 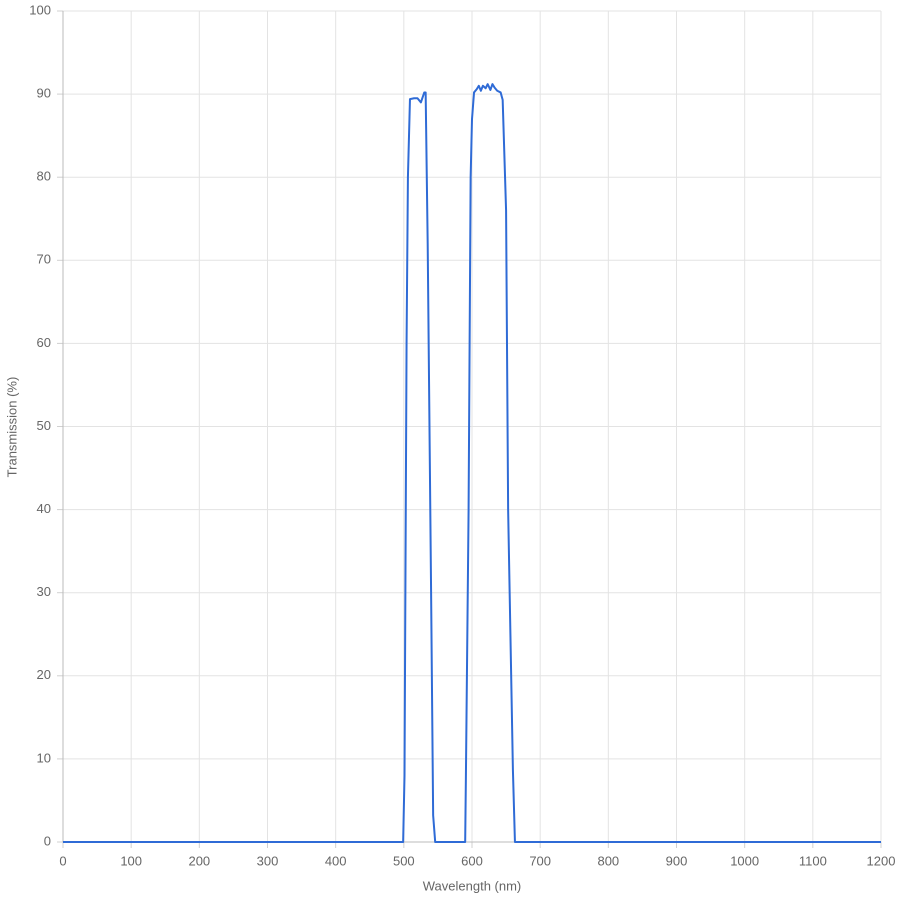 I want to click on y-tick-label: 0, so click(x=47, y=840).